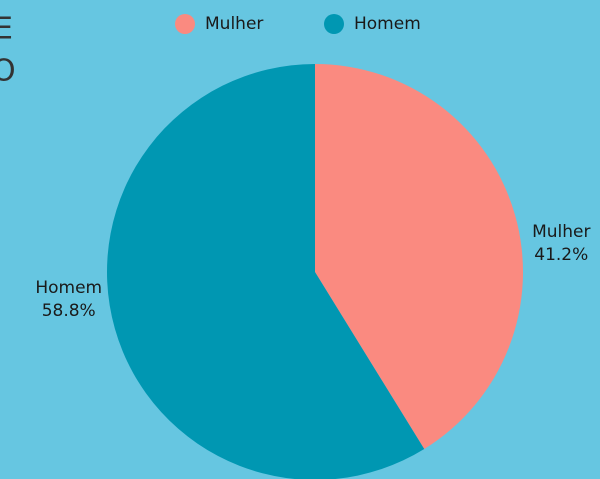  What do you see at coordinates (68, 288) in the screenshot?
I see `slice-label: Homem` at bounding box center [68, 288].